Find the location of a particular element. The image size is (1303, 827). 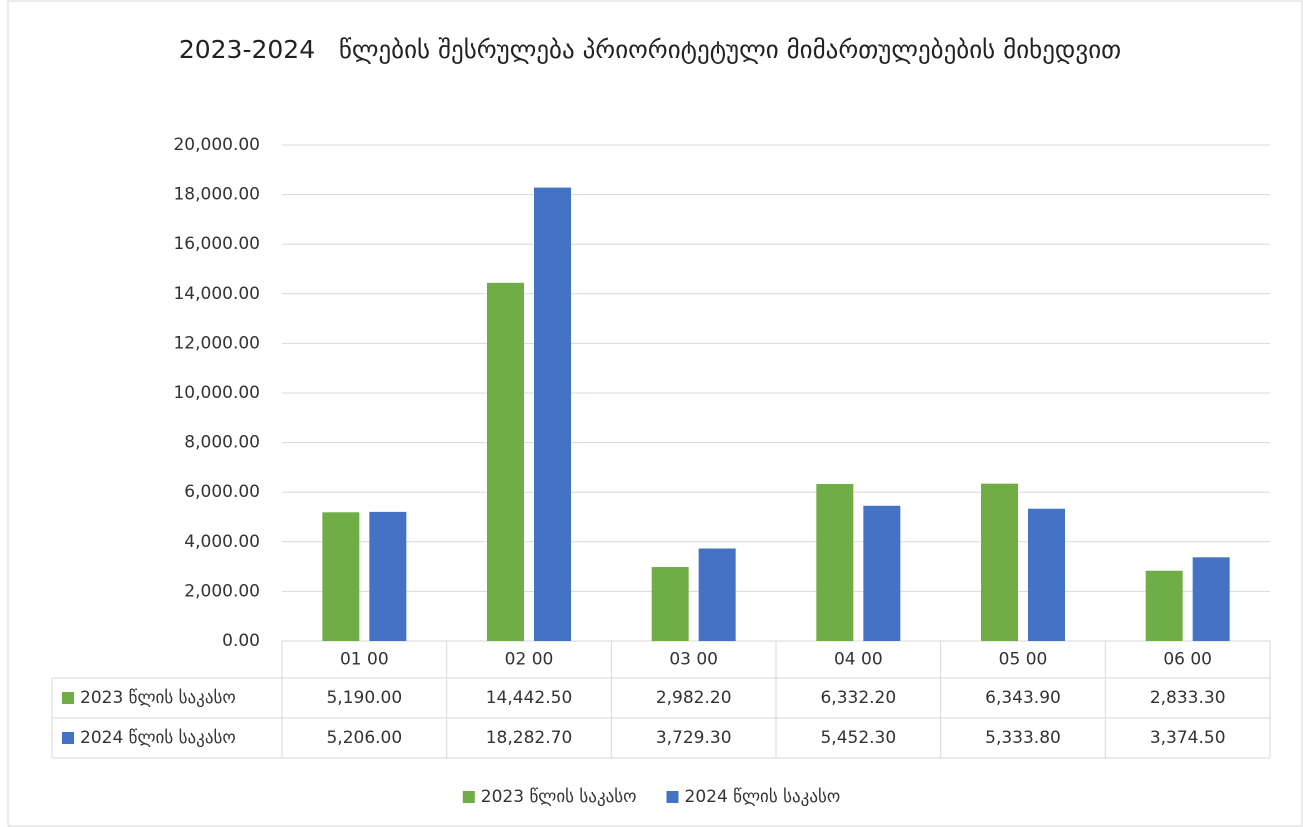

y-tick-label: 8,000.00 is located at coordinates (222, 443).